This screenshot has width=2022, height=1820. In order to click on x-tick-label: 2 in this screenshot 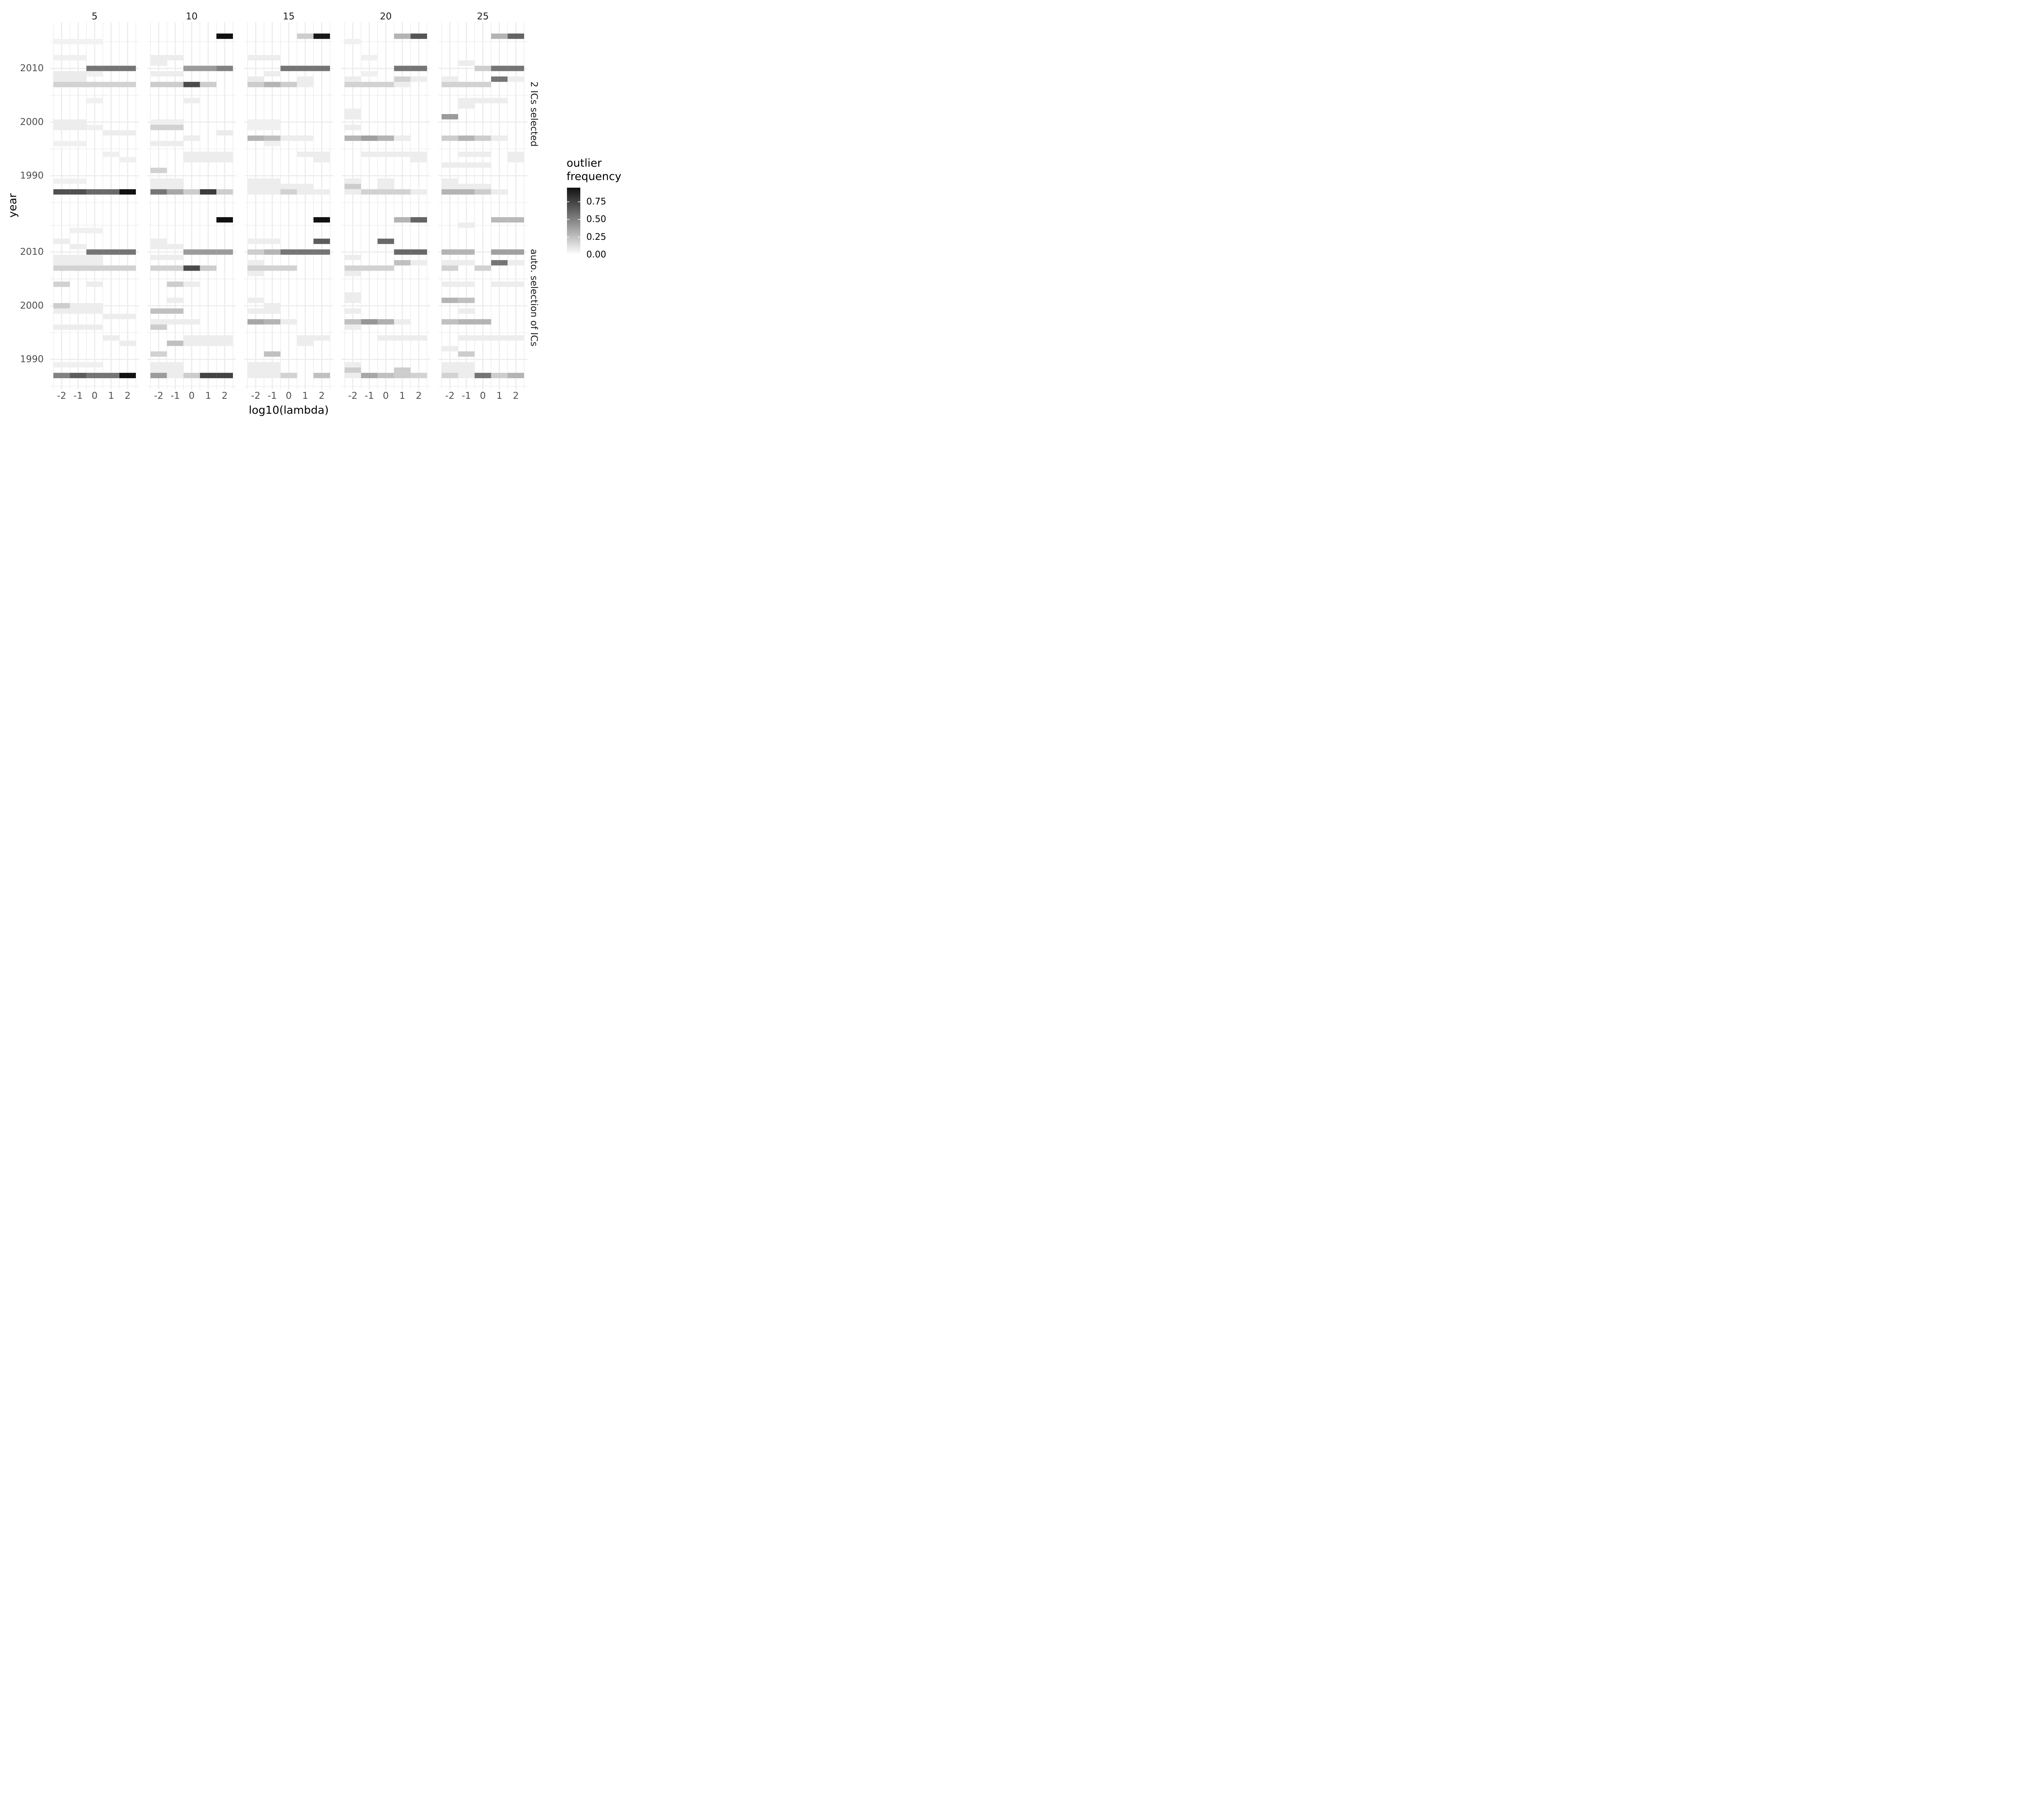, I will do `click(516, 396)`.